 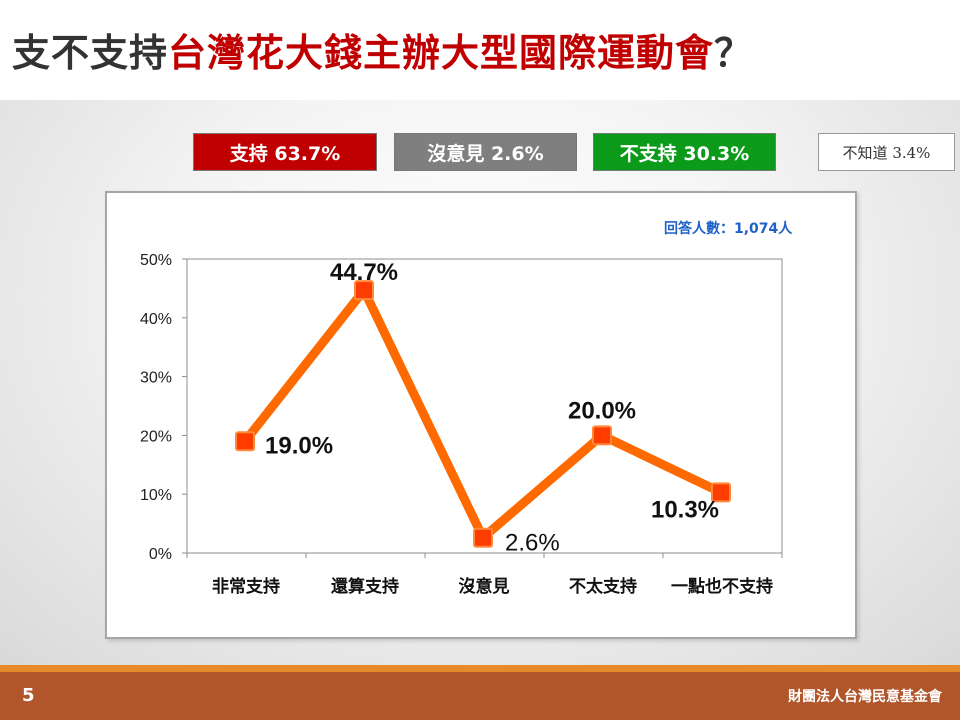 I want to click on y-tick-label: 40%, so click(x=156, y=319).